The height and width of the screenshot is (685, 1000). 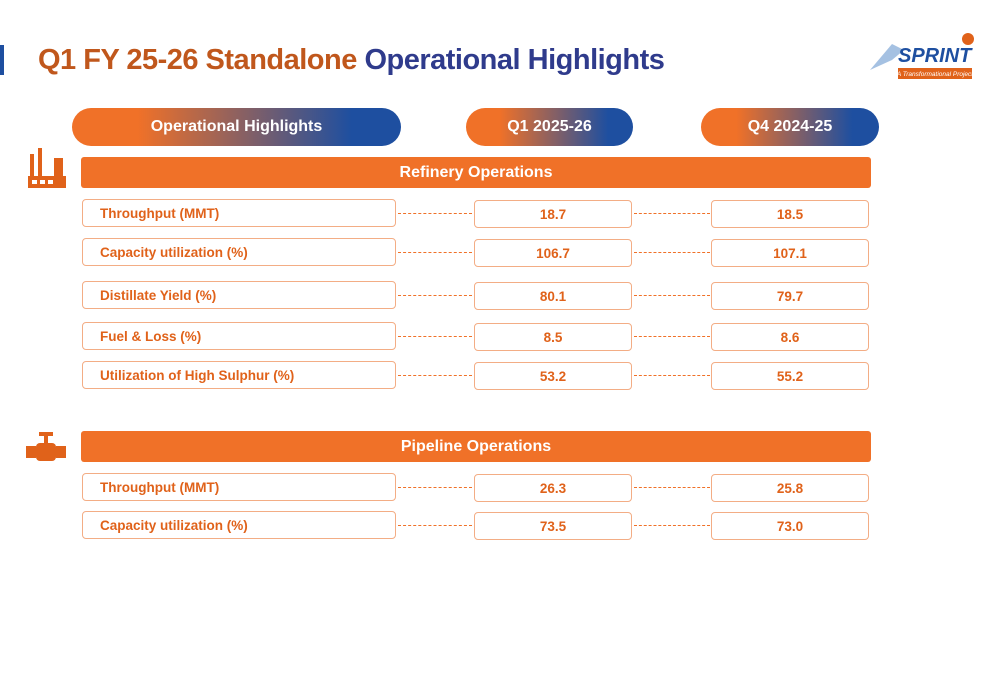 I want to click on row-label: Distillate Yield (%), so click(x=239, y=295).